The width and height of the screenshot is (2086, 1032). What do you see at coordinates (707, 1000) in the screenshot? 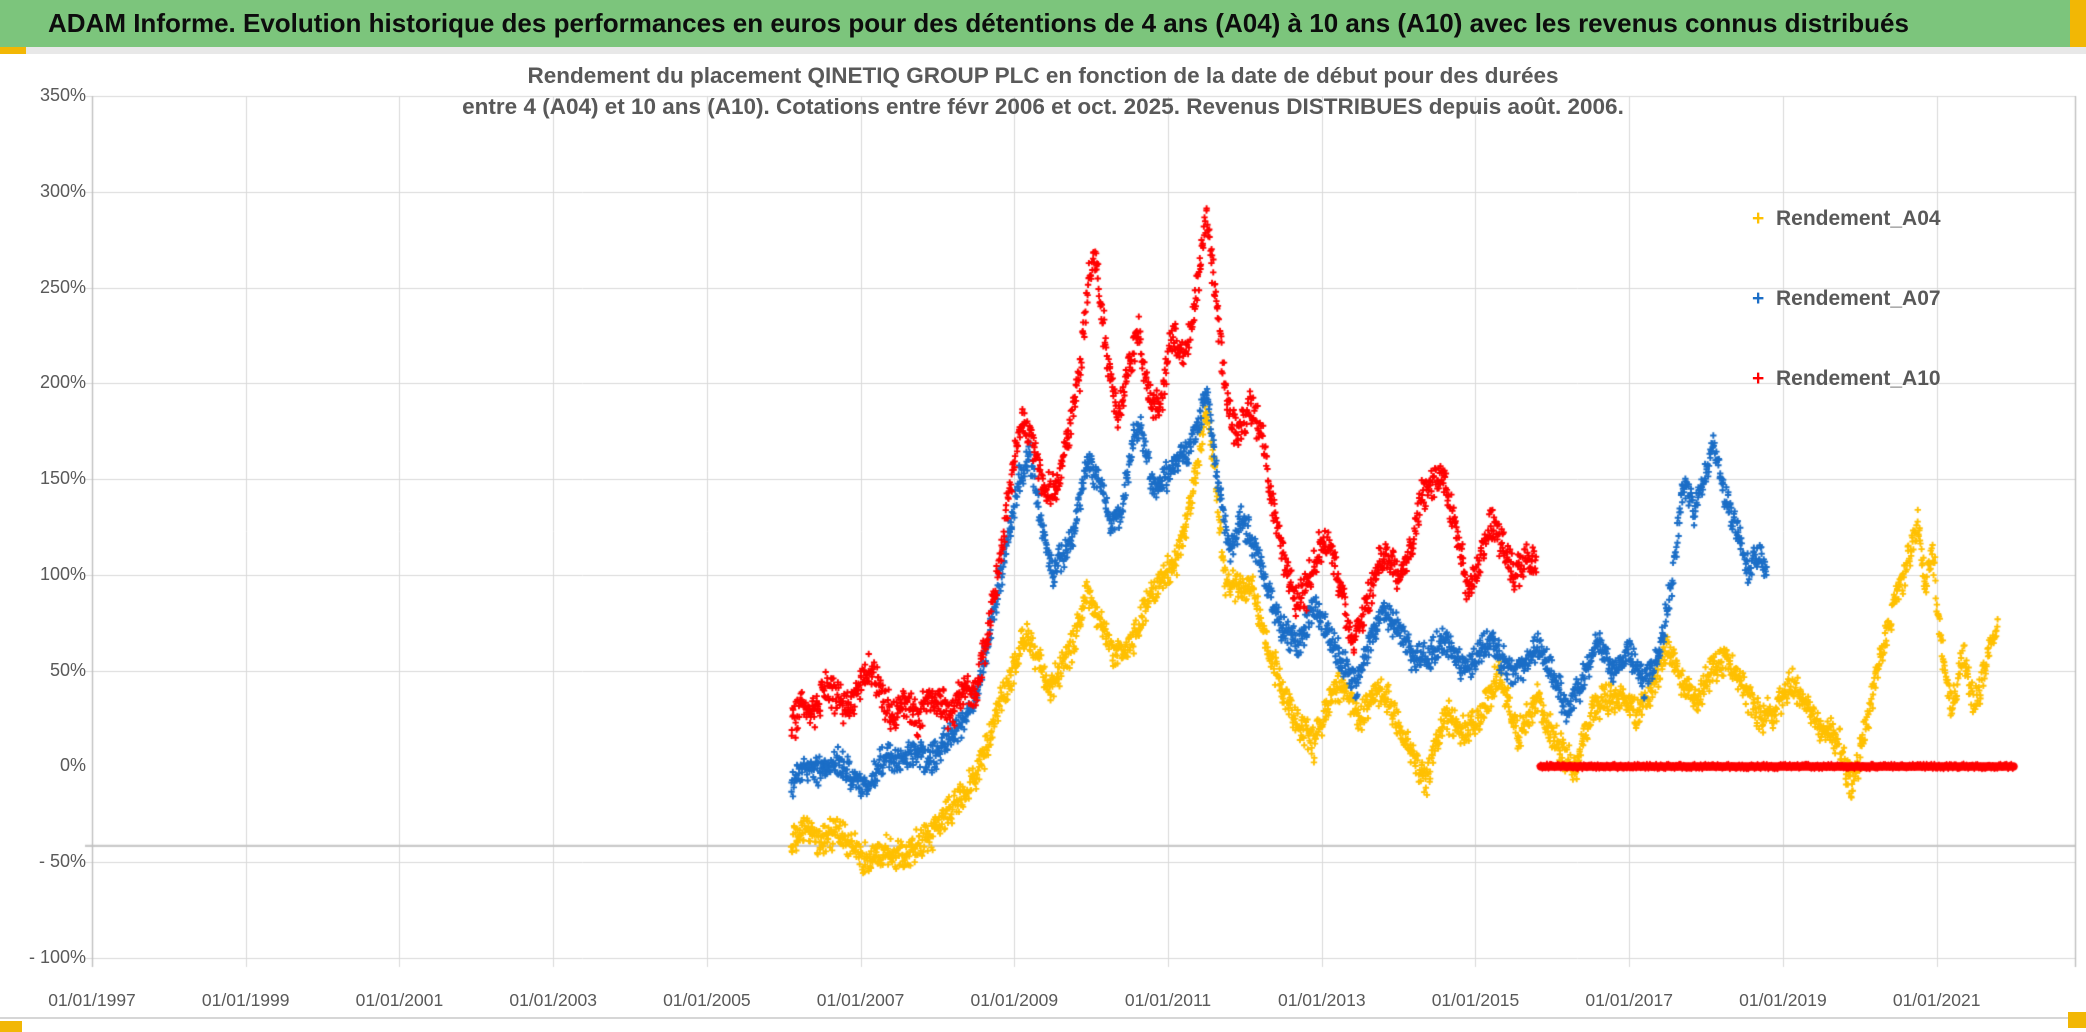
I see `x-axis-tick-label: 01/01/2005` at bounding box center [707, 1000].